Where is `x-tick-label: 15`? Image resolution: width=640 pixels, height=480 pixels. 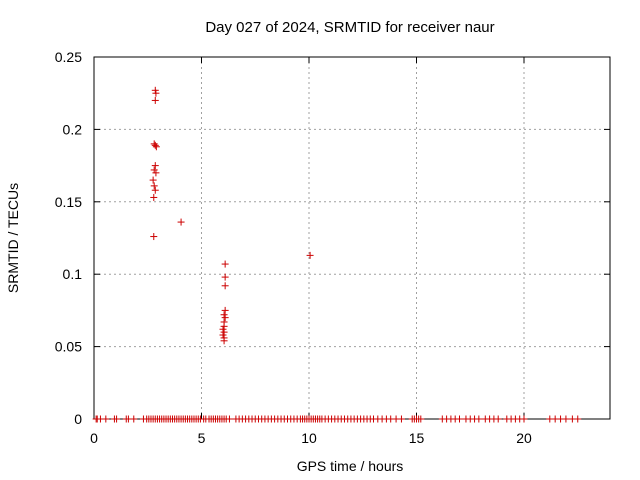
x-tick-label: 15 is located at coordinates (417, 438).